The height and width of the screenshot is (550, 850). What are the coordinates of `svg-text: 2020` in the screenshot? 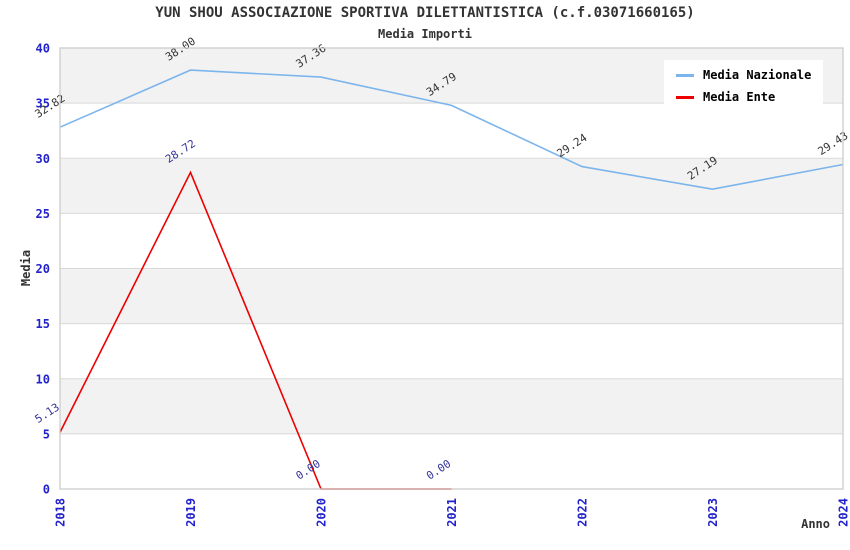 It's located at (322, 512).